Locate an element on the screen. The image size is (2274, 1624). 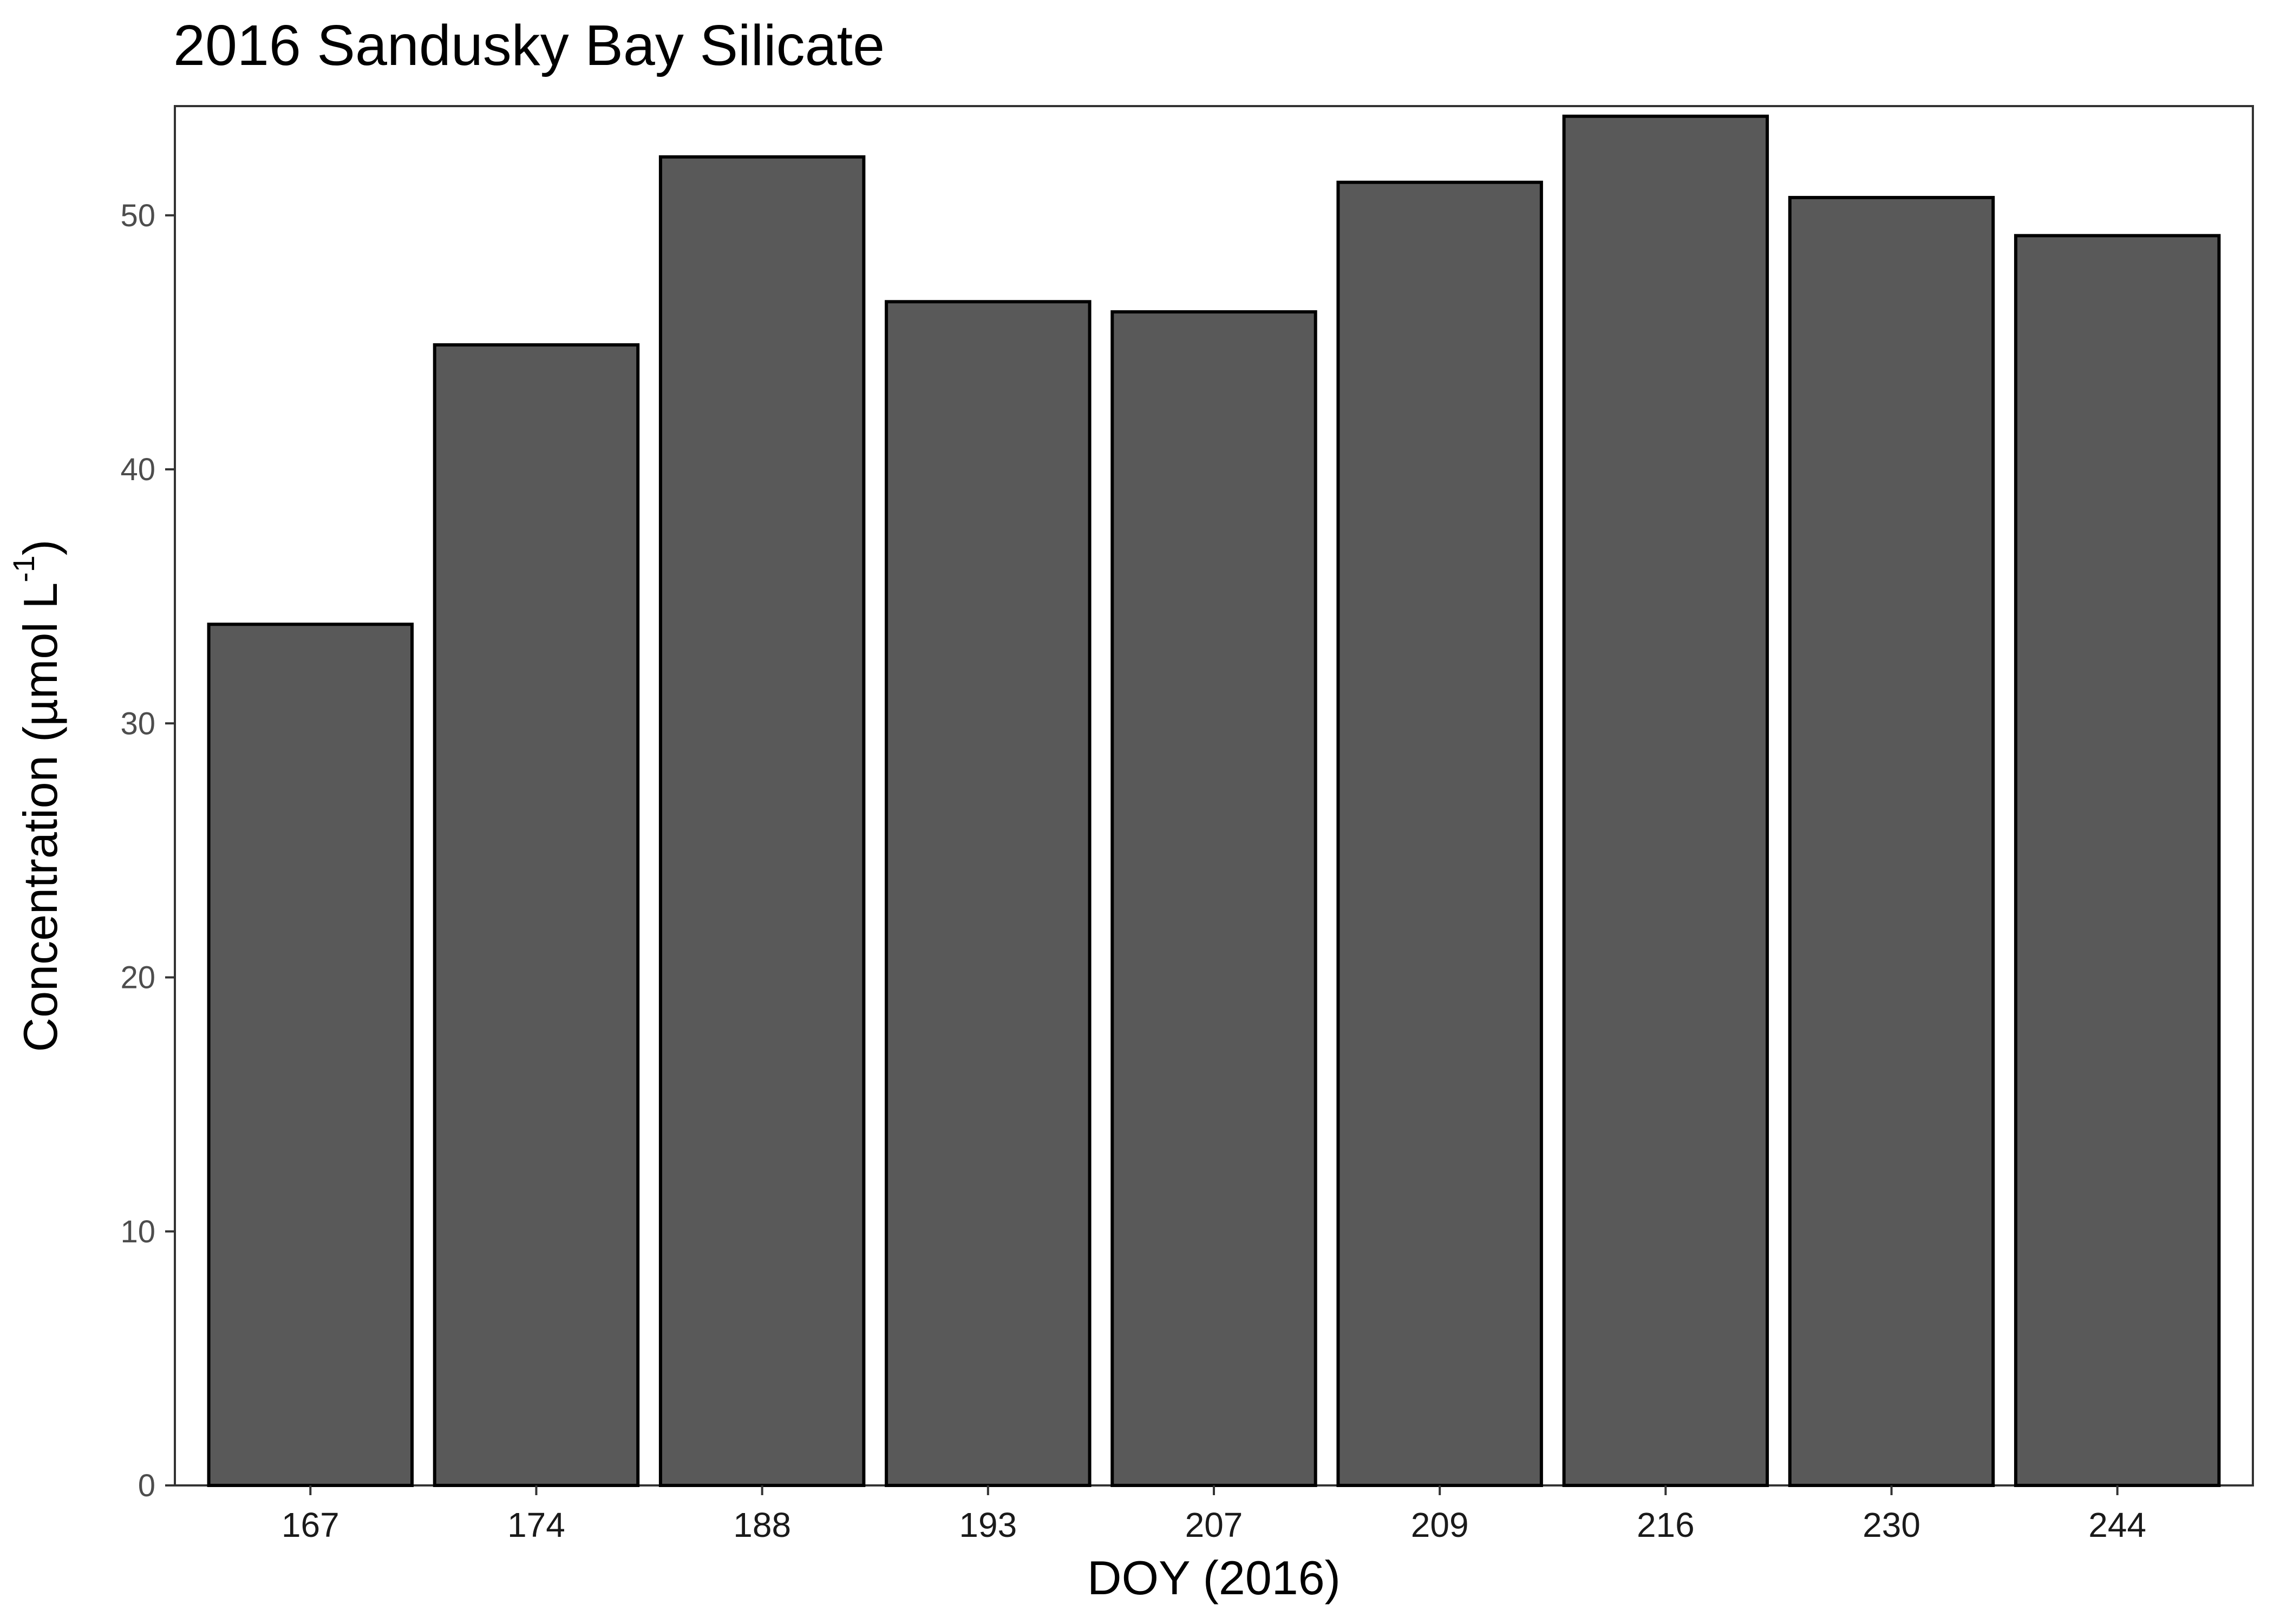
x-axis: 167 174 188 193 207 209 216 230 244 is located at coordinates (1214, 1514).